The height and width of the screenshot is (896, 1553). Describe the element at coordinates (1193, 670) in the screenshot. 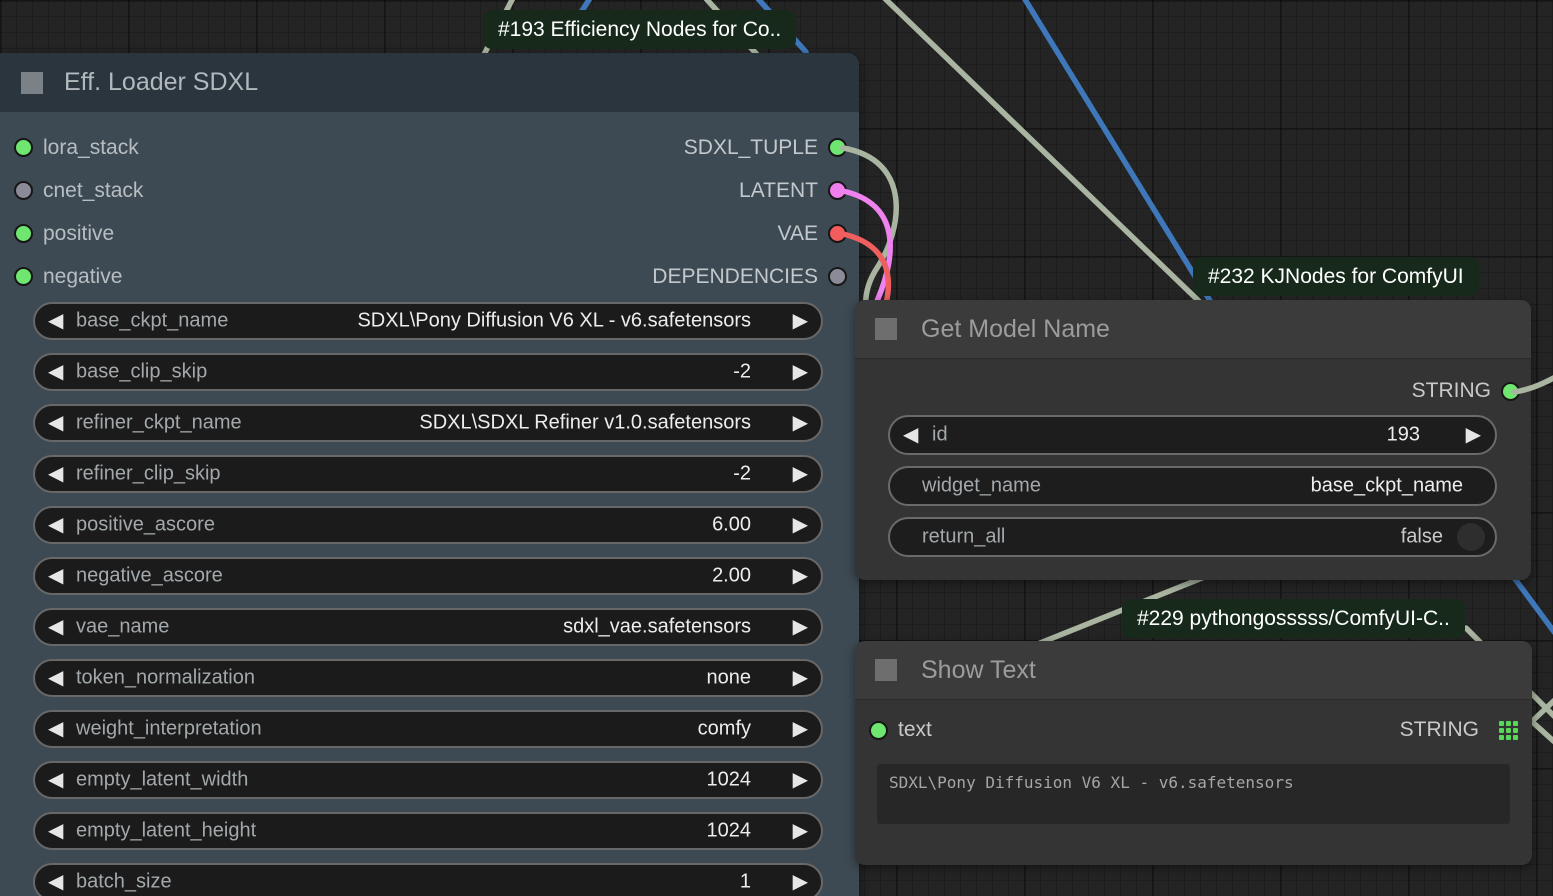

I see `node-titlebar: Show Text` at that location.